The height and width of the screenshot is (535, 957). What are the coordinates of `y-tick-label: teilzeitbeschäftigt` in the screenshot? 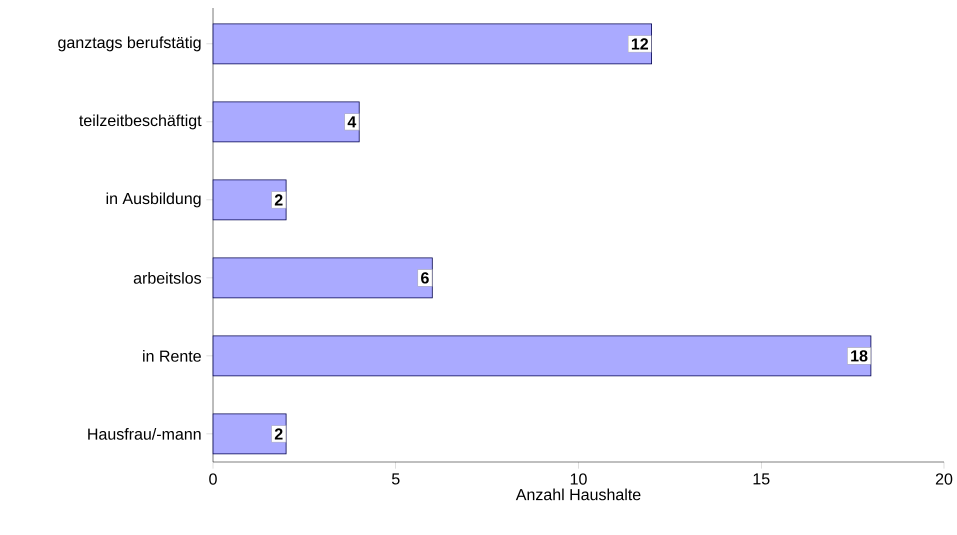 It's located at (140, 122).